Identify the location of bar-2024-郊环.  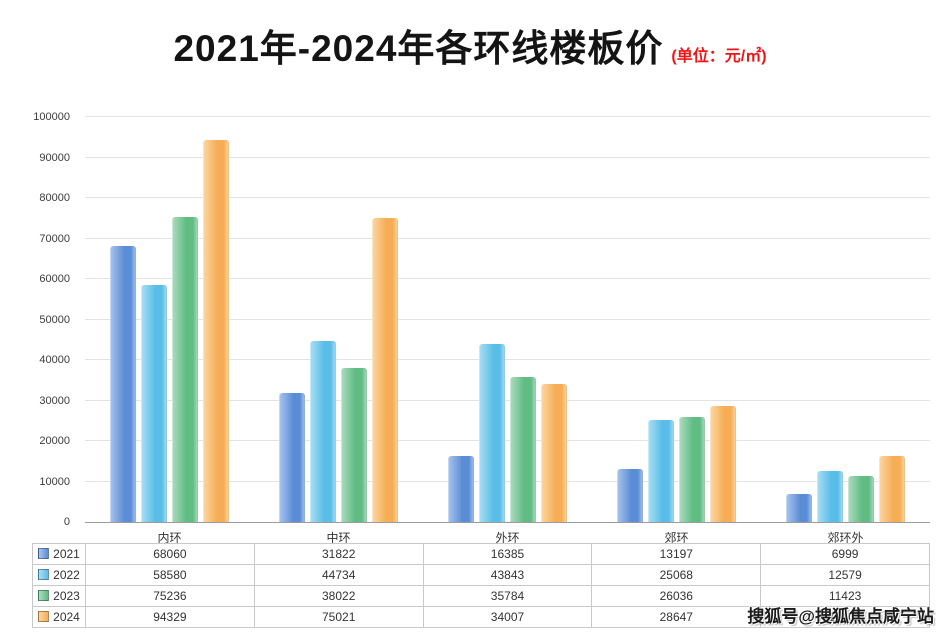
(723, 463).